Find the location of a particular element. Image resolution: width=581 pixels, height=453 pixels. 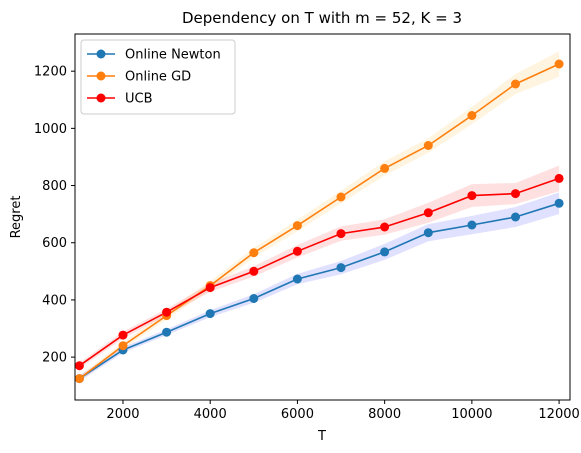

x-tick-label: 10000 is located at coordinates (471, 414).